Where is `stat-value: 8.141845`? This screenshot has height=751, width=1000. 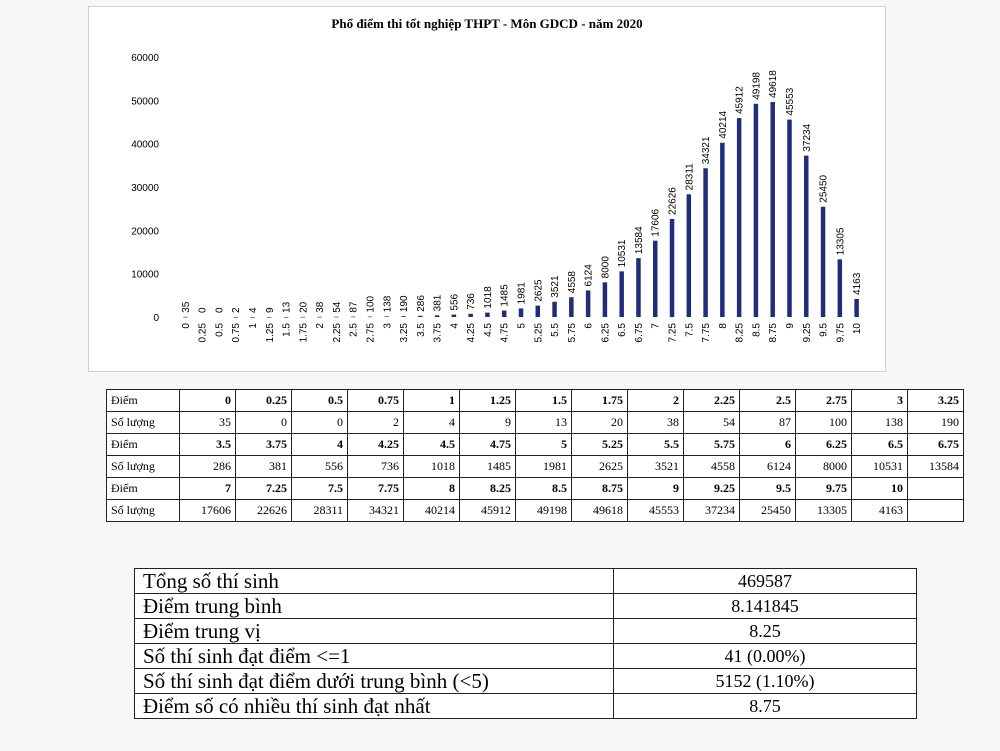
stat-value: 8.141845 is located at coordinates (765, 606).